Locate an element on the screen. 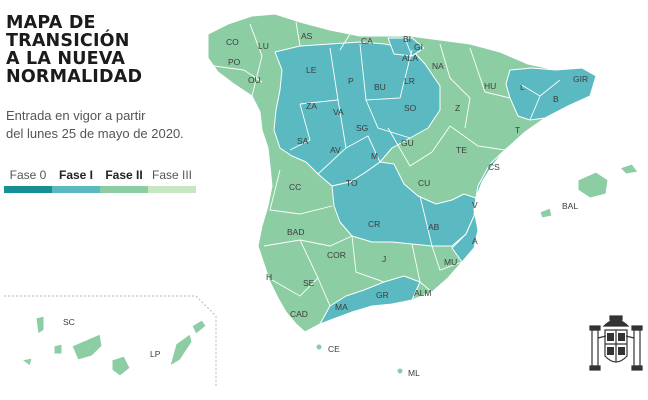 Image resolution: width=648 pixels, height=400 pixels. province-label: BI is located at coordinates (407, 39).